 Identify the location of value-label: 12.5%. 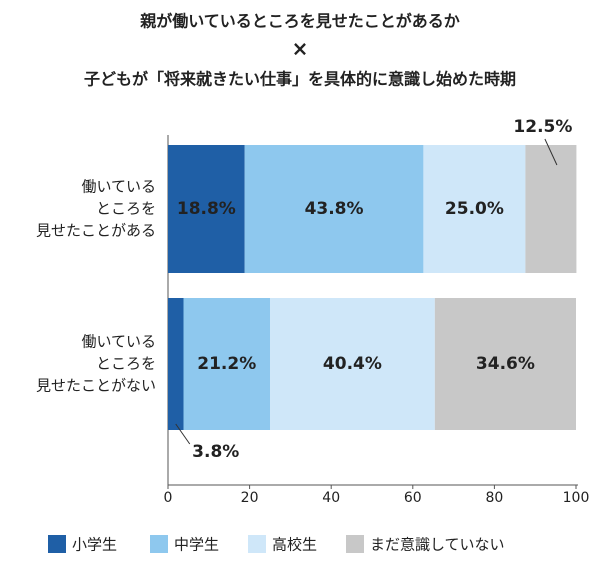
(542, 127).